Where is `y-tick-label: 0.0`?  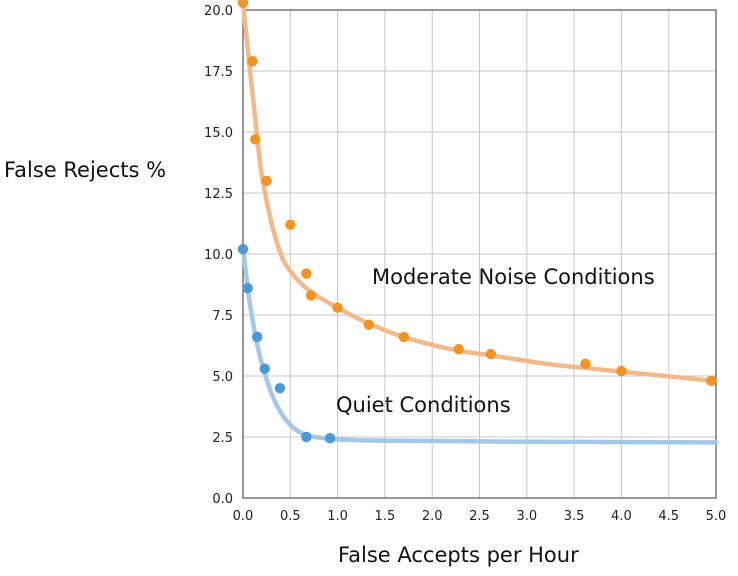
y-tick-label: 0.0 is located at coordinates (222, 499).